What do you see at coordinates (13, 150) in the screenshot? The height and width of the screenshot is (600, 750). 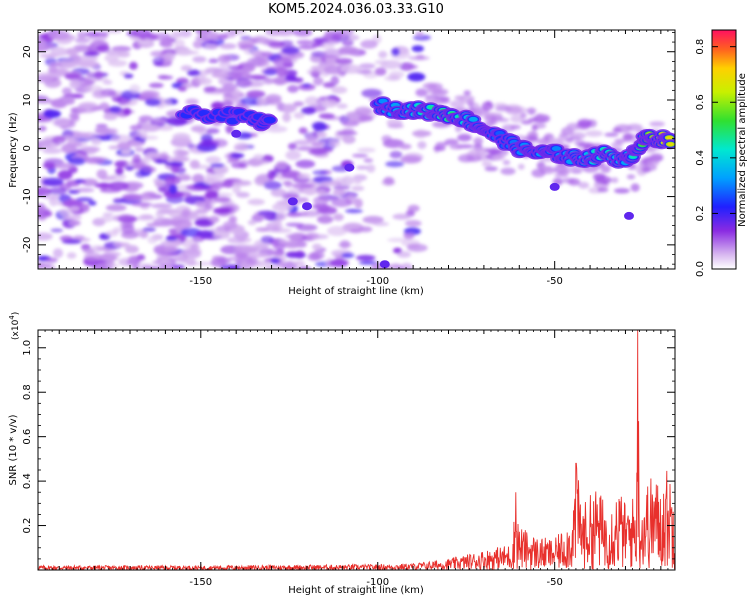 I see `spectrogram-y-axis-label: Frequency (Hz)` at bounding box center [13, 150].